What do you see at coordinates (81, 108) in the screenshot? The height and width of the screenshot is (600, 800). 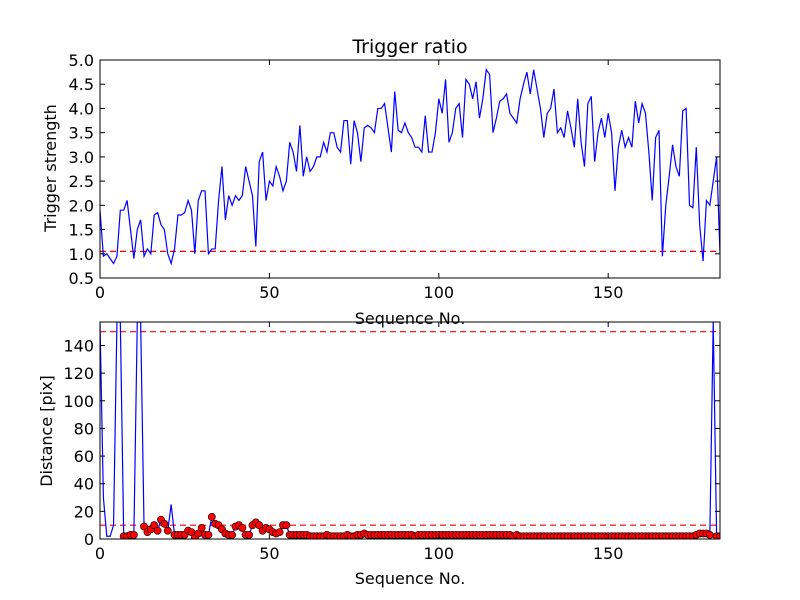 I see `y-tick-label: 4.0` at bounding box center [81, 108].